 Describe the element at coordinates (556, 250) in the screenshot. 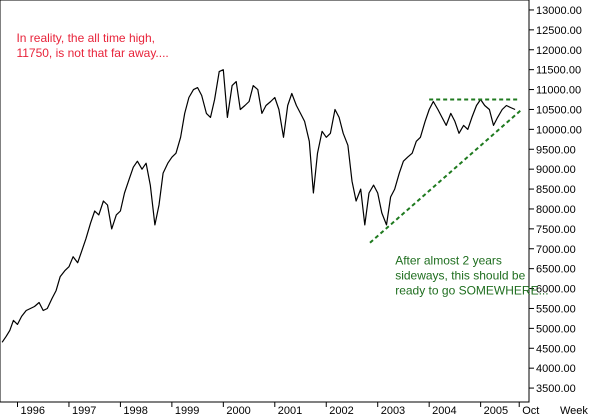

I see `y-tick-label: 7000.00` at that location.